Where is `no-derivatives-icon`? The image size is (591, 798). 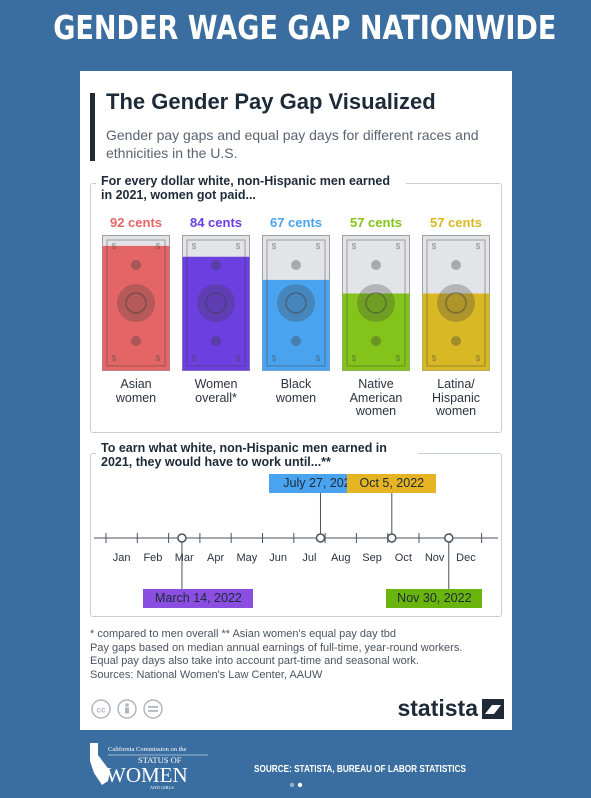 no-derivatives-icon is located at coordinates (153, 709).